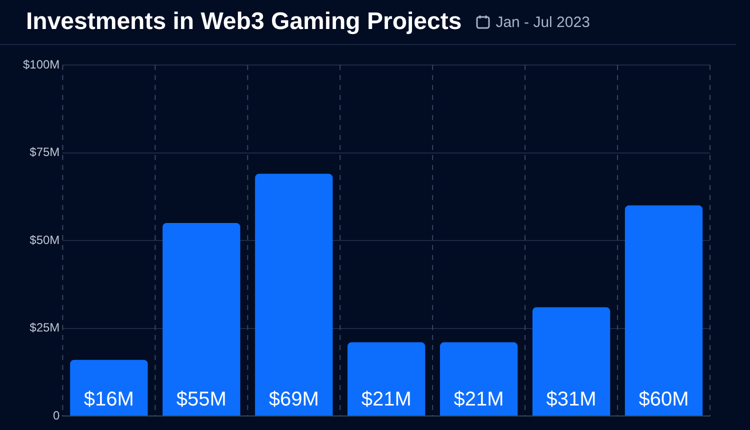  What do you see at coordinates (663, 399) in the screenshot?
I see `data-label: $60M` at bounding box center [663, 399].